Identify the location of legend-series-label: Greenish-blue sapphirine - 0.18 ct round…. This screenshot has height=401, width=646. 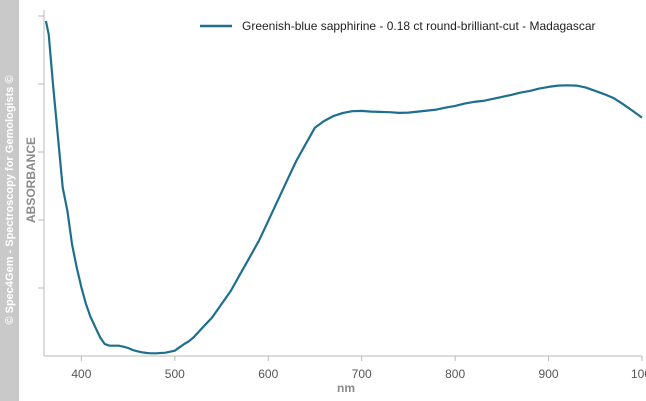
(419, 26).